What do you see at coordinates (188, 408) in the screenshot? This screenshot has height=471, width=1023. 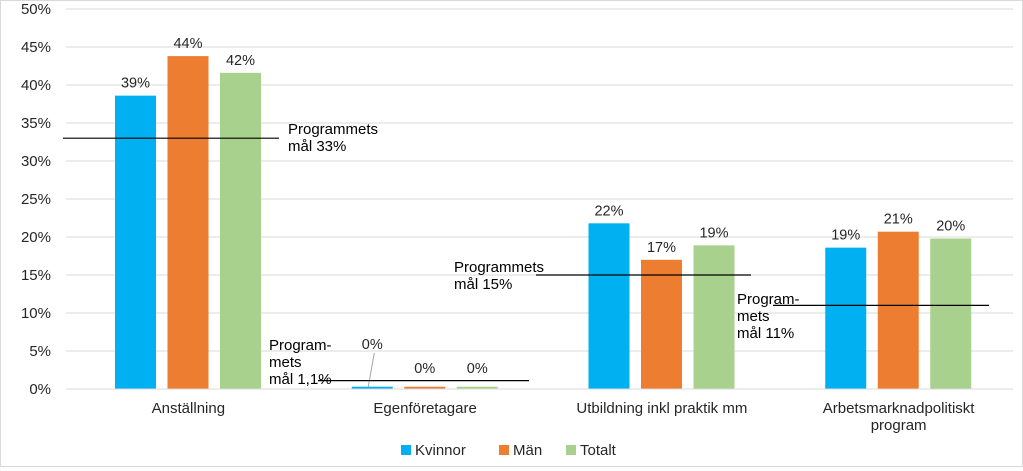 I see `x-category-label: Anställning` at bounding box center [188, 408].